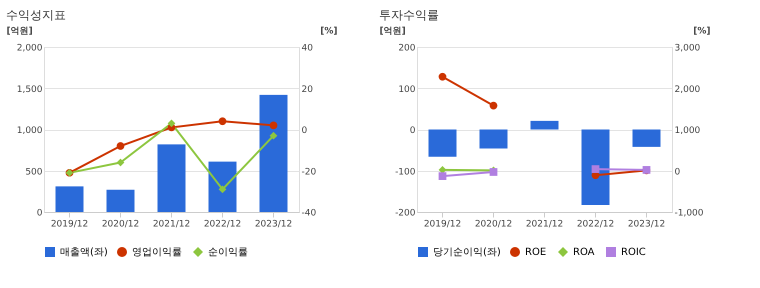 This screenshot has height=288, width=760. Describe the element at coordinates (36, 15) in the screenshot. I see `chart-title: 수익성지표` at that location.